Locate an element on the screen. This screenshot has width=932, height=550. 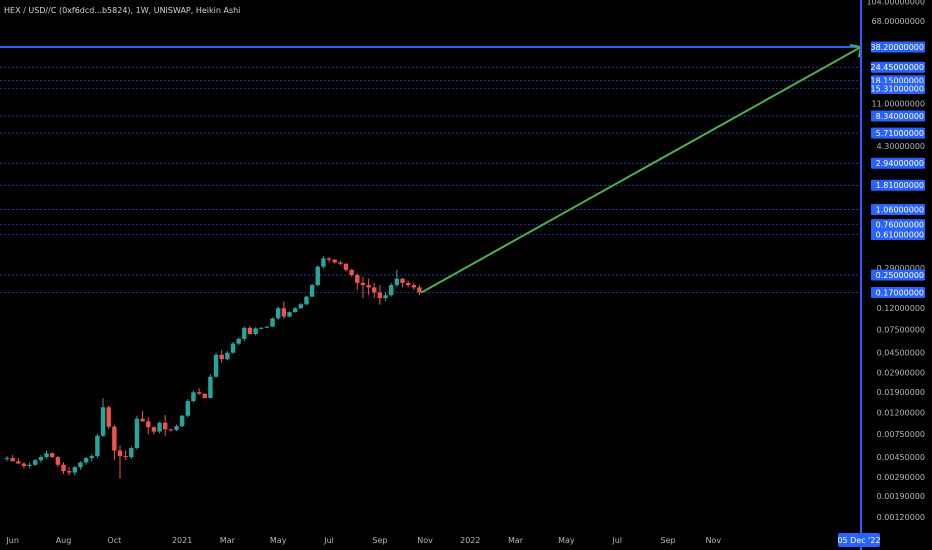
level-price-tag: 38.20000000 is located at coordinates (898, 47).